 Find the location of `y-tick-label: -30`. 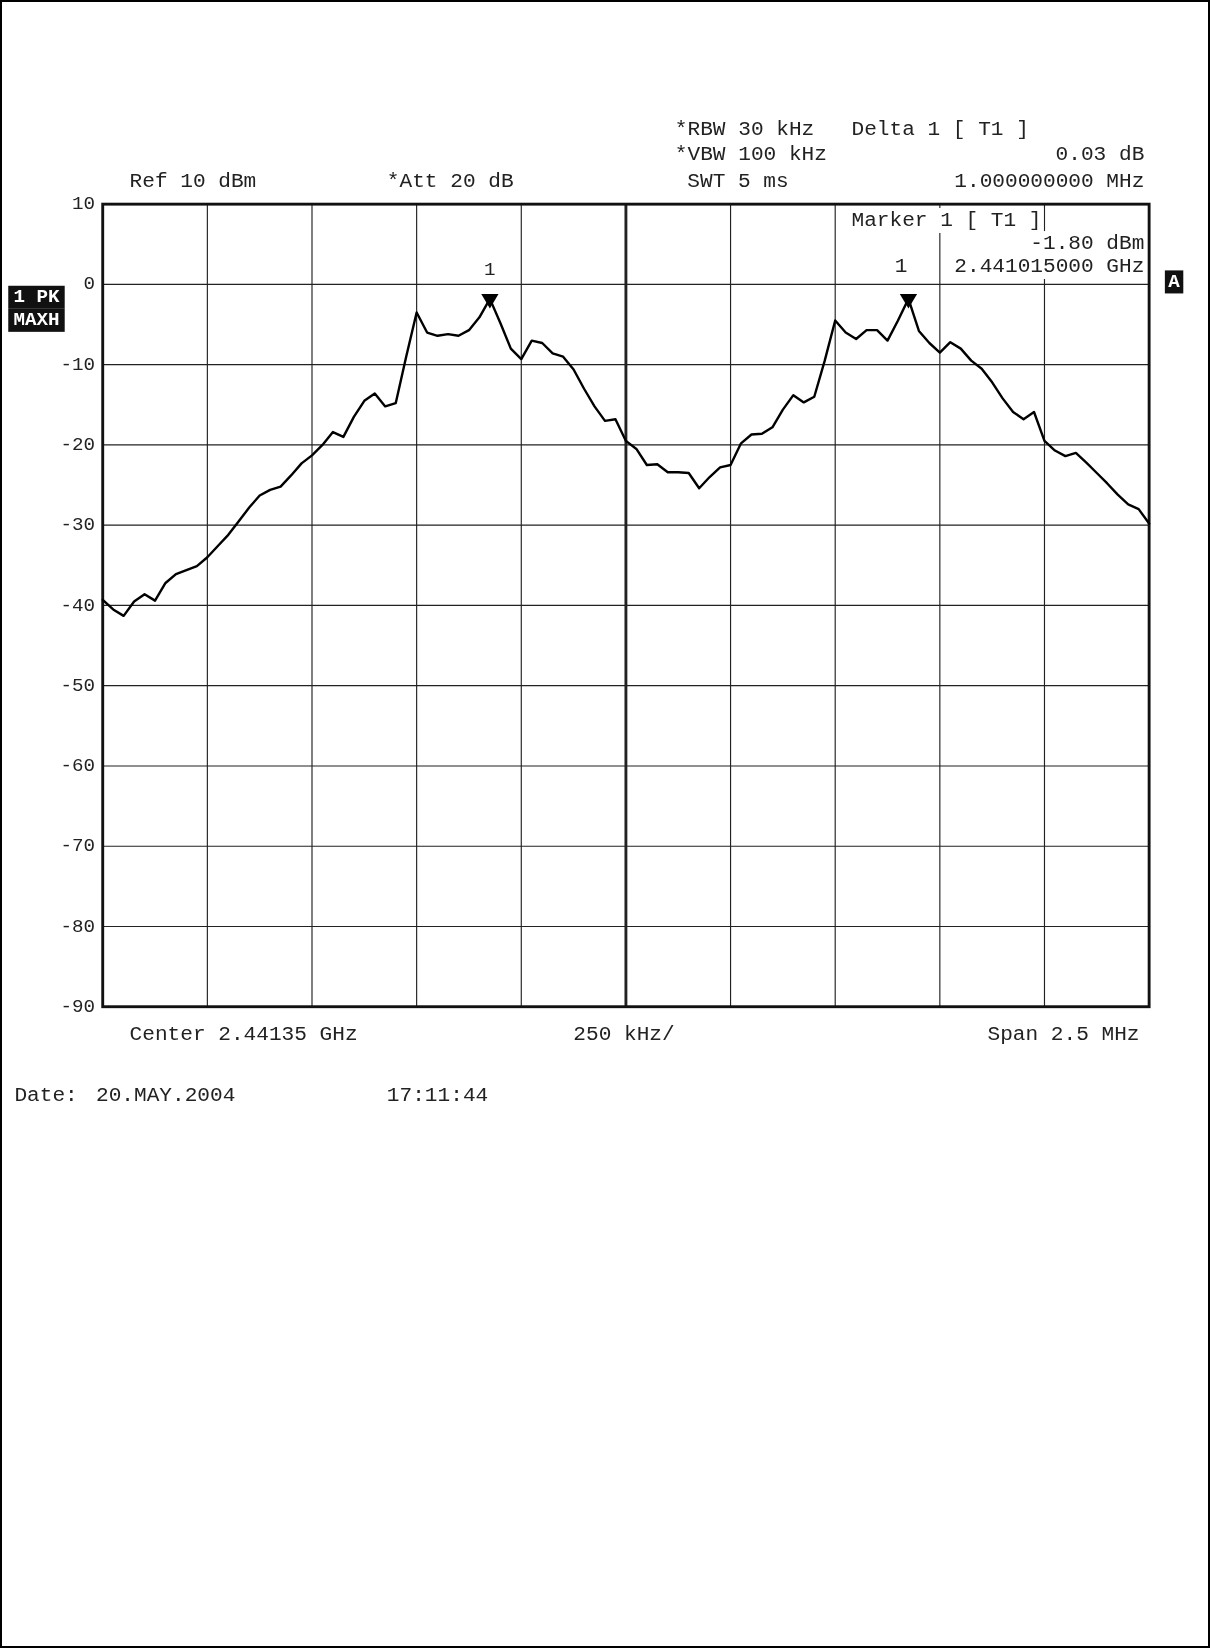

y-tick-label: -30 is located at coordinates (78, 525).